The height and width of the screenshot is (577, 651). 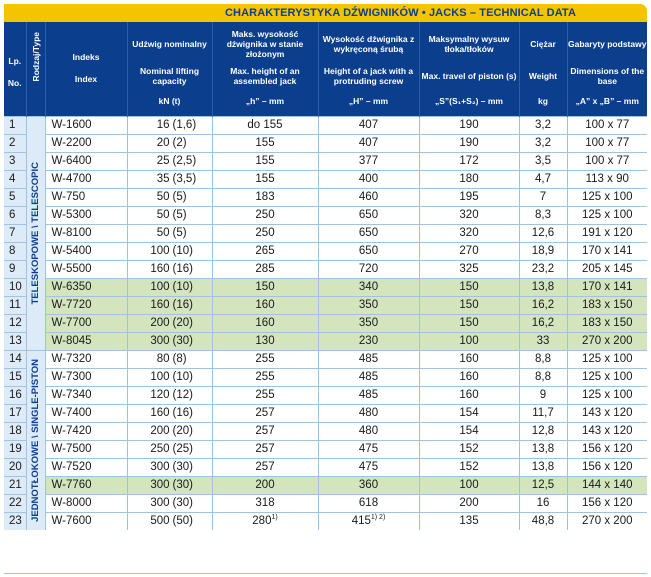 What do you see at coordinates (369, 467) in the screenshot?
I see `screw-height-cell: 475` at bounding box center [369, 467].